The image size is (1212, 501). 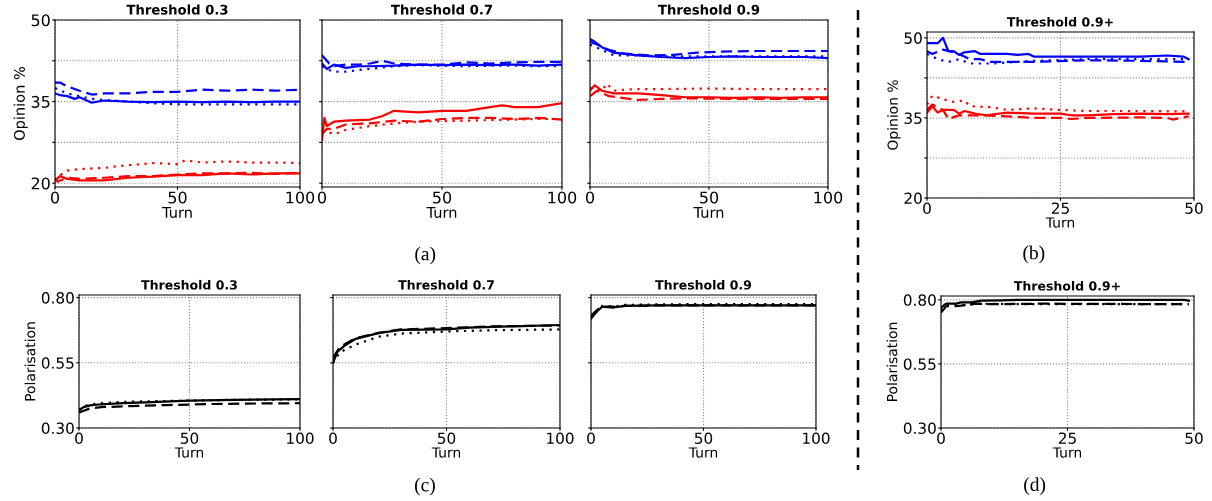 I want to click on text: (a), so click(x=425, y=255).